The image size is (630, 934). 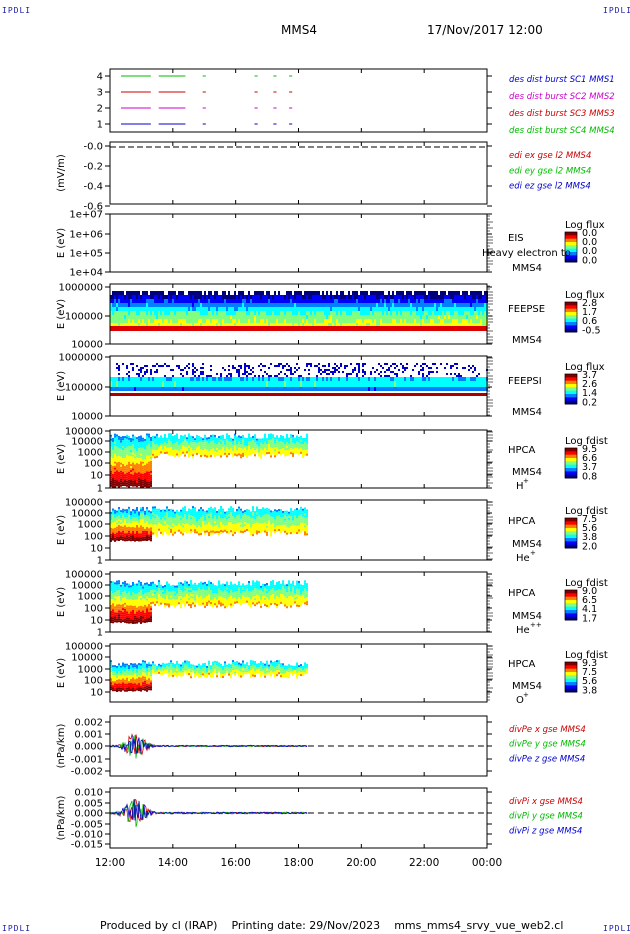 What do you see at coordinates (87, 514) in the screenshot?
I see `ytick-label-hpca_he-1: 10000` at bounding box center [87, 514].